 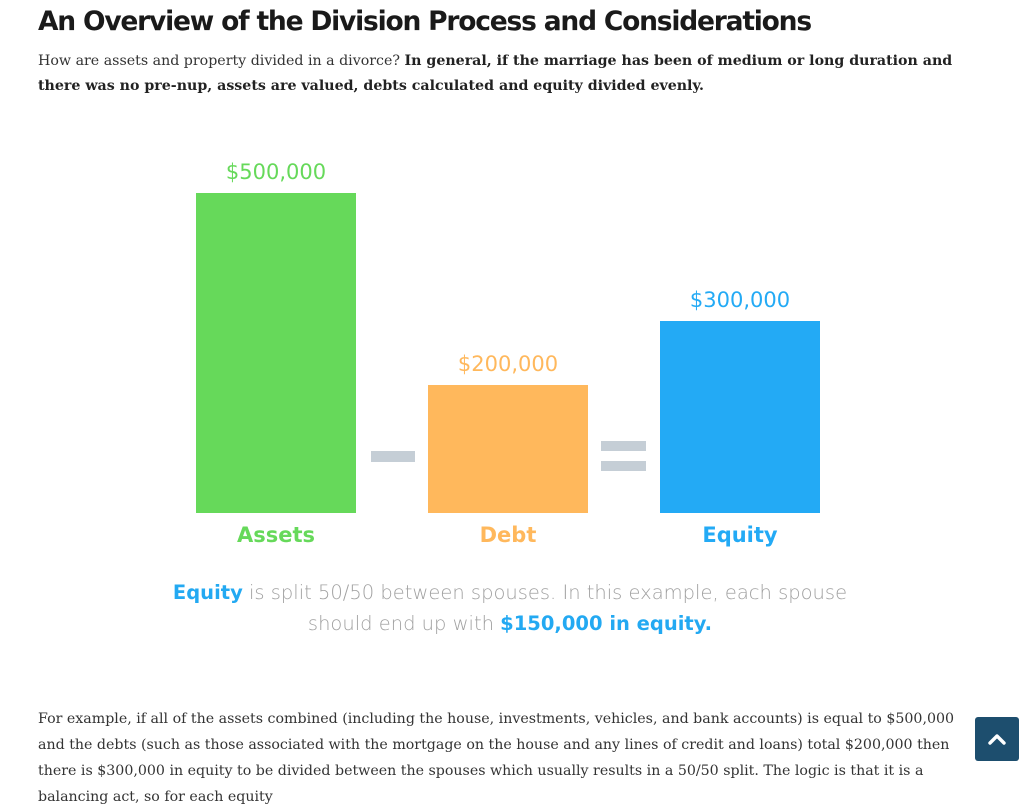 I want to click on equals-operator-top, so click(x=623, y=446).